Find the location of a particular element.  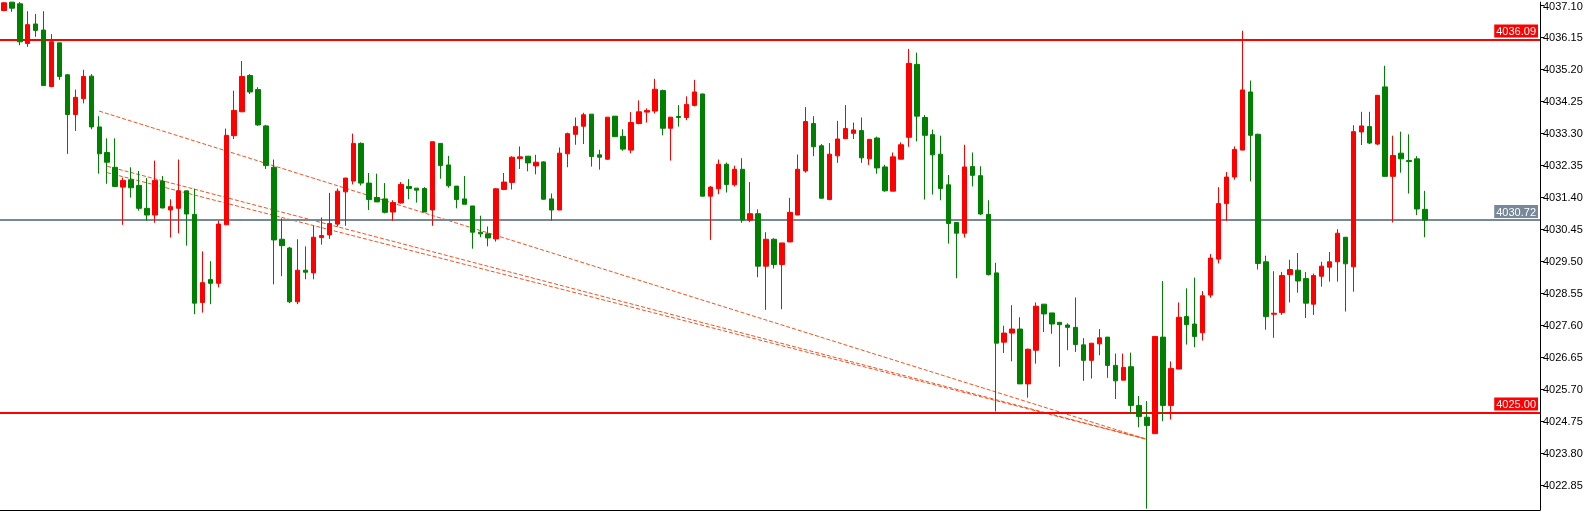

ref-line-label: 4030.72 is located at coordinates (1516, 211).